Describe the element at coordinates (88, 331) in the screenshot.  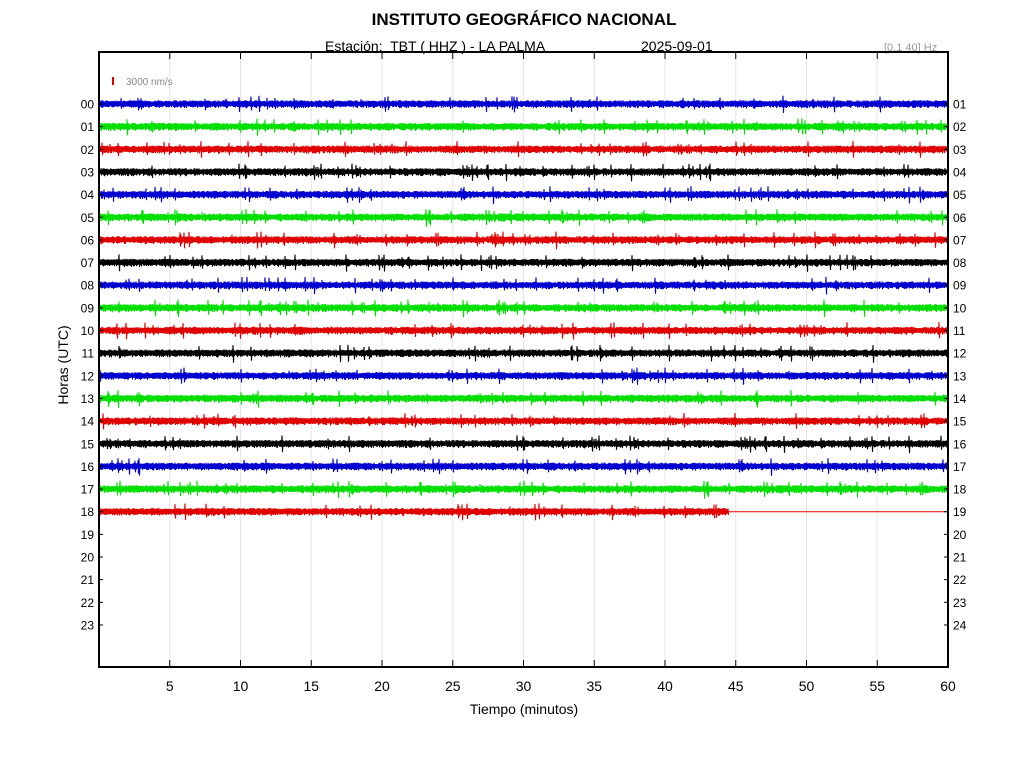
I see `y-tick-label-left: 10` at that location.